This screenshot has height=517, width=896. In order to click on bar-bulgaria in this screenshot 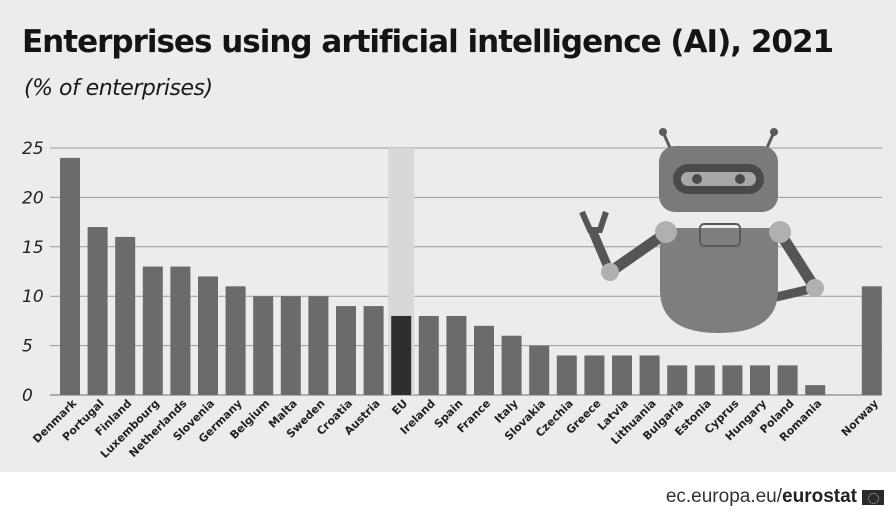, I will do `click(677, 380)`.